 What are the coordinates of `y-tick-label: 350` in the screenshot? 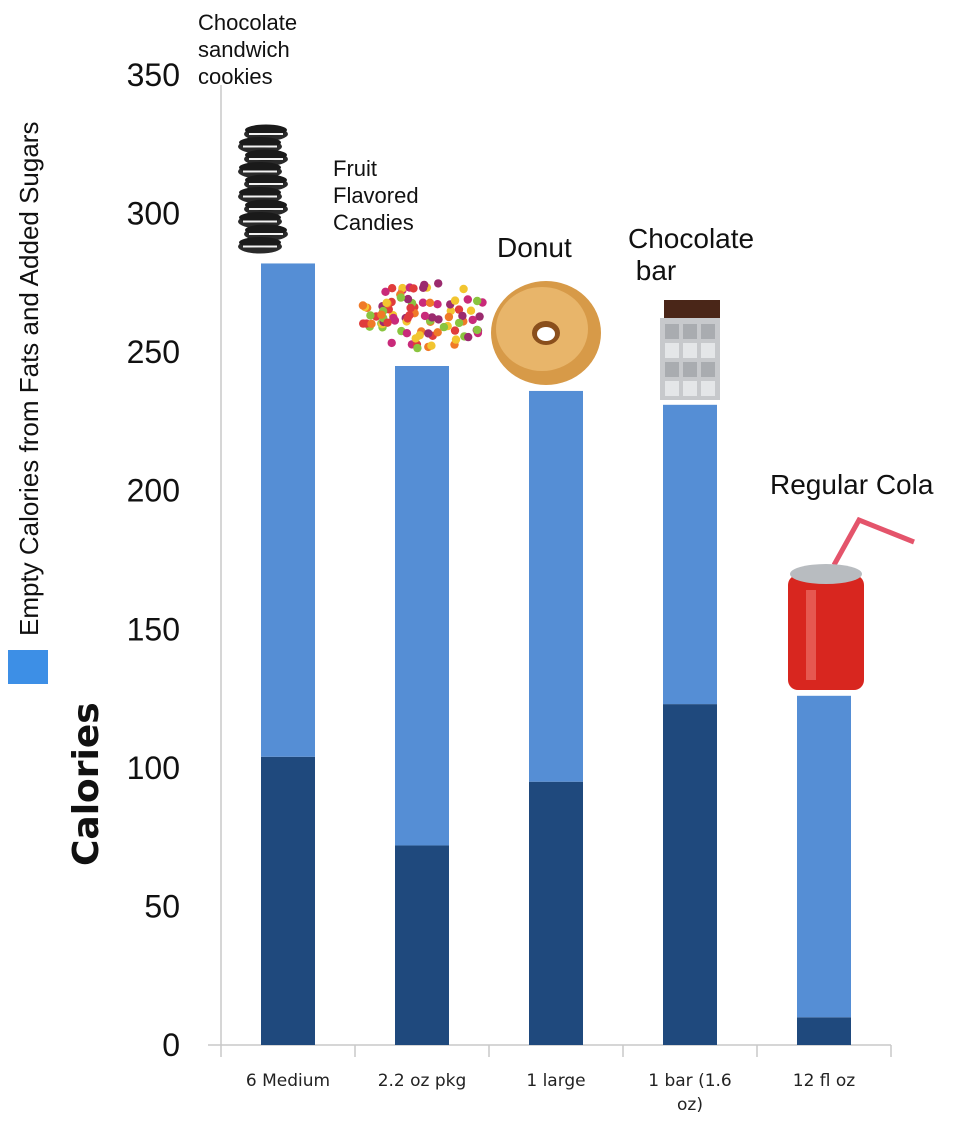 It's located at (153, 75).